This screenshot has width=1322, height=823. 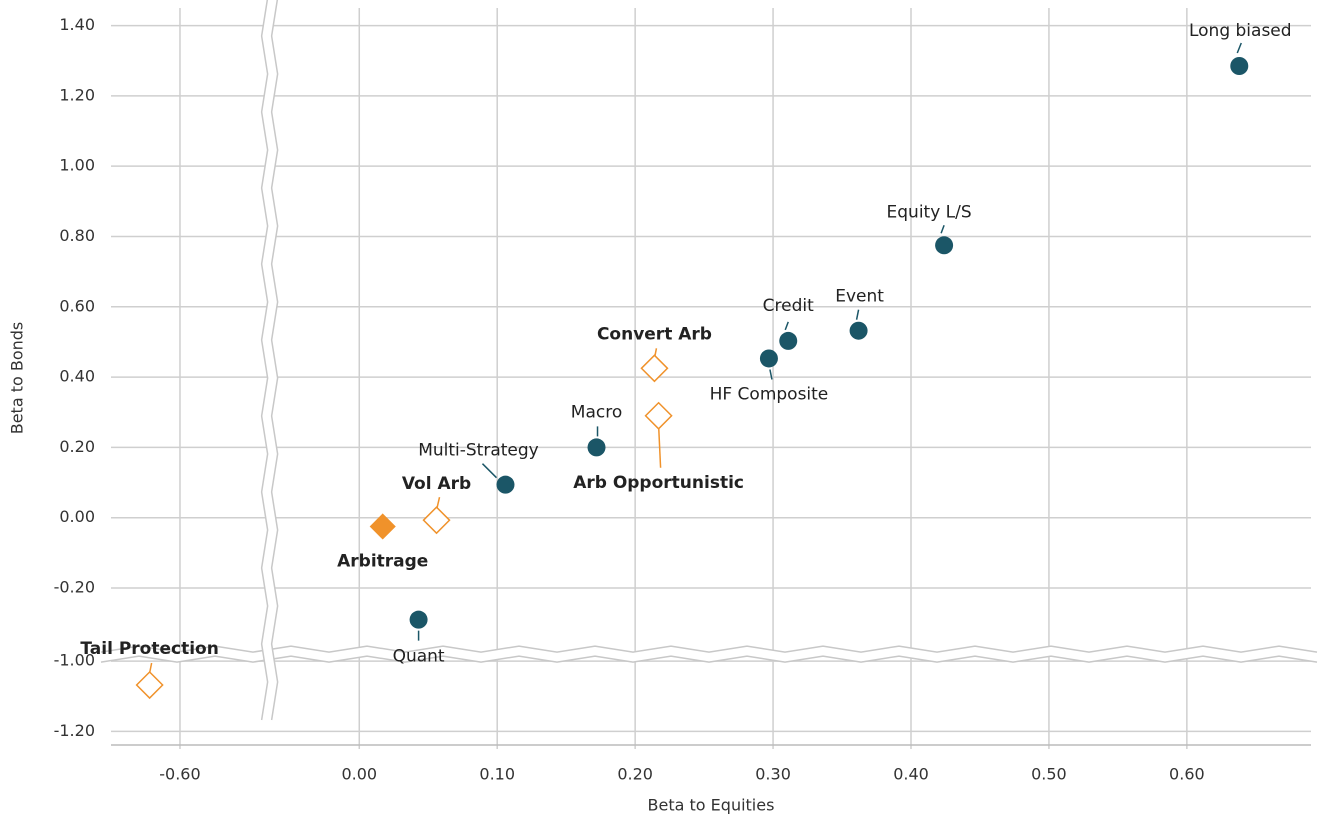 I want to click on point-label: Convert Arb, so click(x=654, y=334).